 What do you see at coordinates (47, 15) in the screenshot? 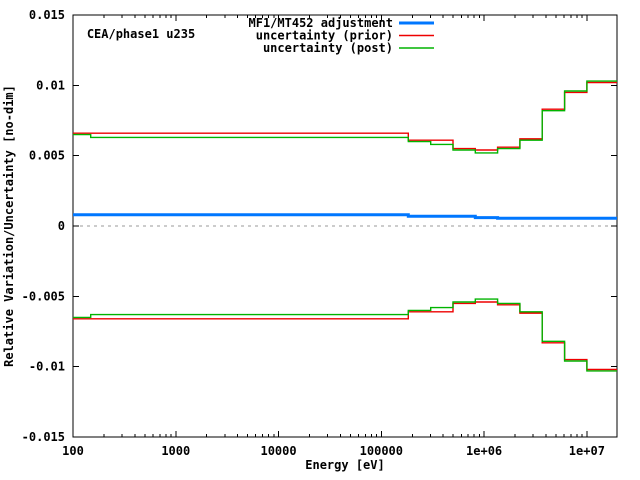
I see `y-tick-label: 0.015` at bounding box center [47, 15].